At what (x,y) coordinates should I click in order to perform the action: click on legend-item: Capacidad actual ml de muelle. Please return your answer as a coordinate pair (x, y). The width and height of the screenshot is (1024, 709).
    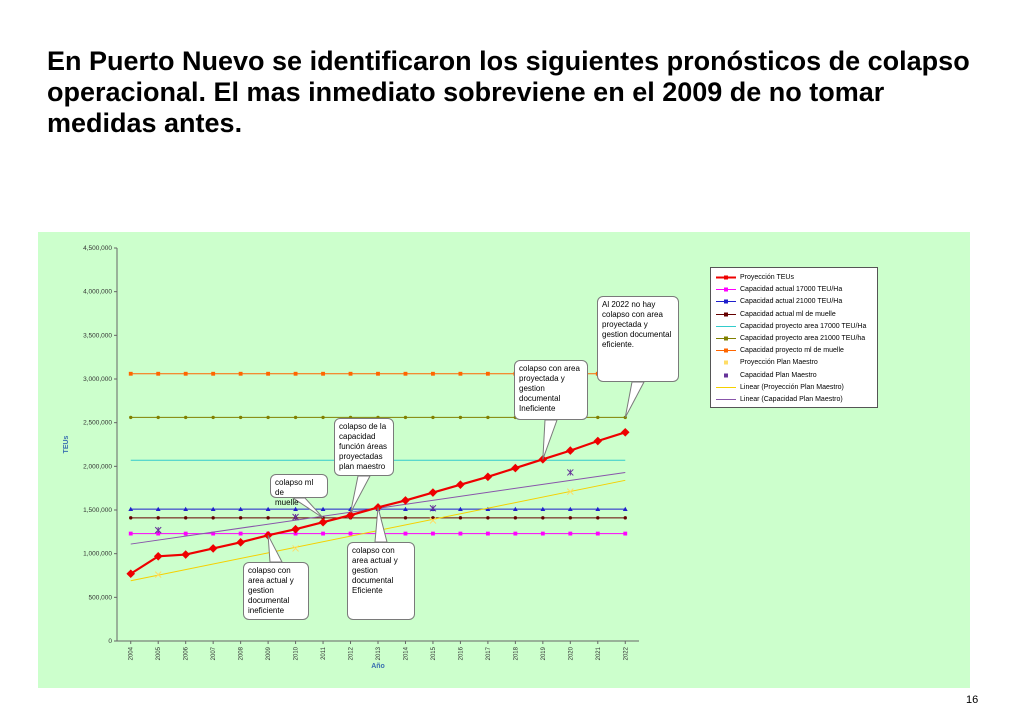
    Looking at the image, I should click on (796, 314).